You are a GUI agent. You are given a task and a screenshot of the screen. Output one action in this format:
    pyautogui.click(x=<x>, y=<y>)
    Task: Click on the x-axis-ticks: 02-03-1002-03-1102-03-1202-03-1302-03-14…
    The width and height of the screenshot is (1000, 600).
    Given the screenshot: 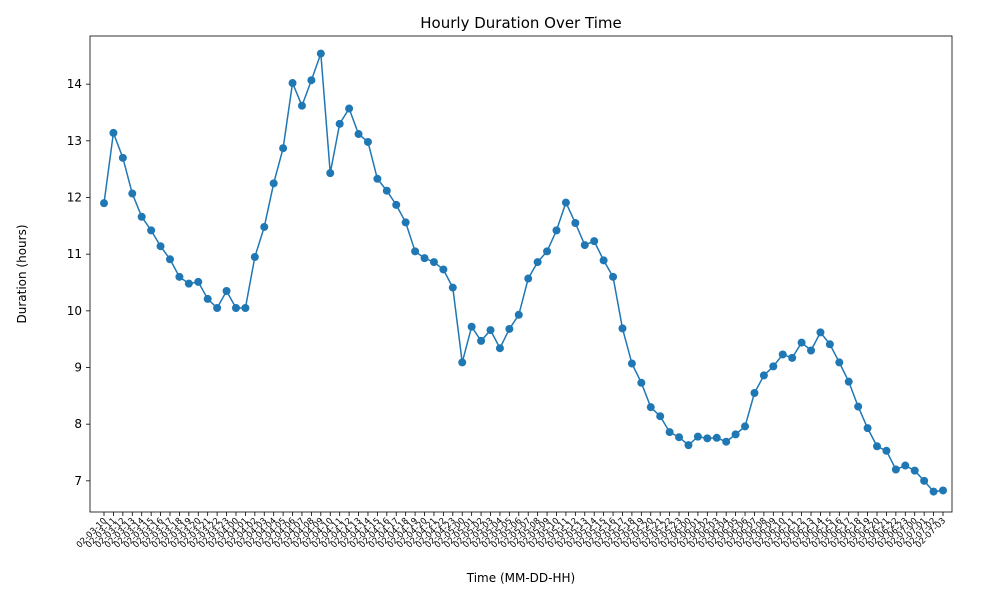 What is the action you would take?
    pyautogui.click(x=511, y=531)
    